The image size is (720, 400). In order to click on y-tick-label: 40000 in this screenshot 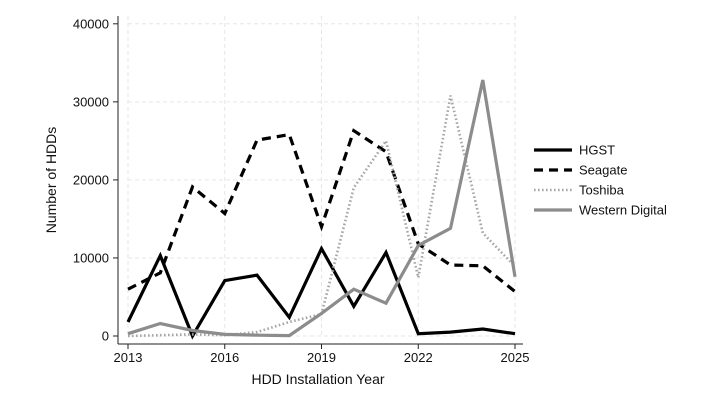, I will do `click(91, 23)`.